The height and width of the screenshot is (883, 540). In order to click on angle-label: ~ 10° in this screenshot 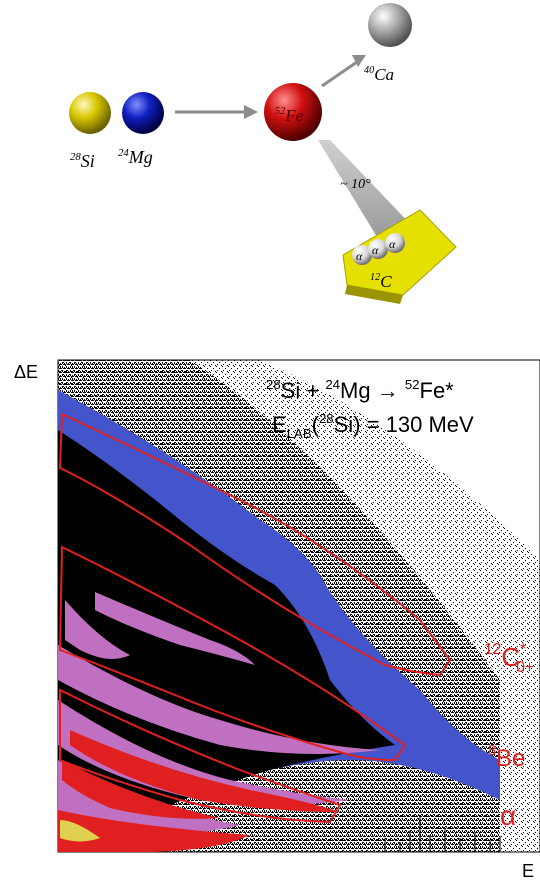, I will do `click(355, 184)`.